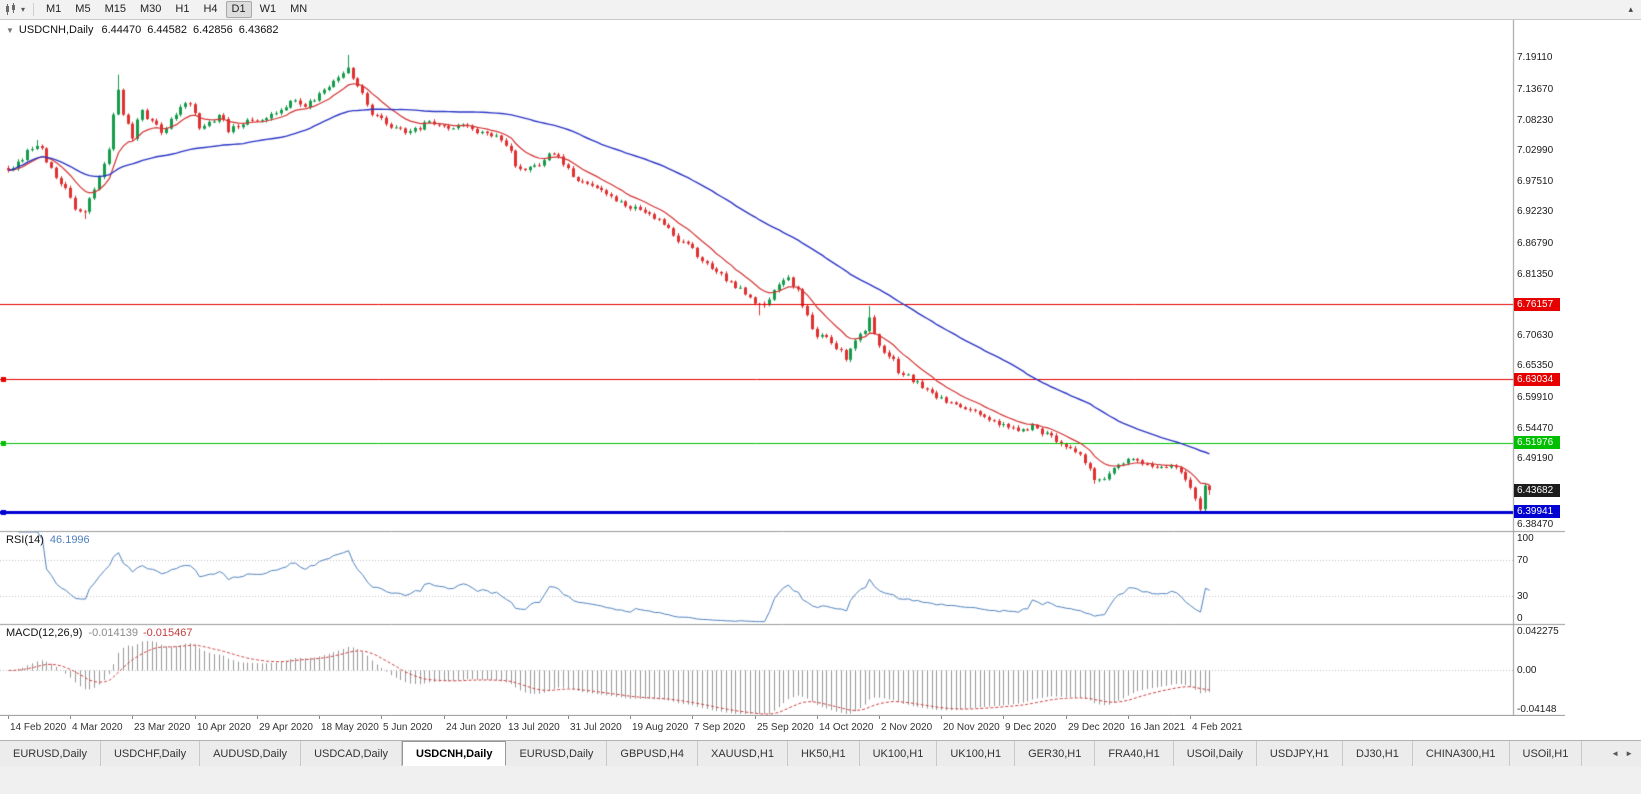 The image size is (1641, 794). I want to click on time-axis-label: 16 Jan 2021, so click(1158, 727).